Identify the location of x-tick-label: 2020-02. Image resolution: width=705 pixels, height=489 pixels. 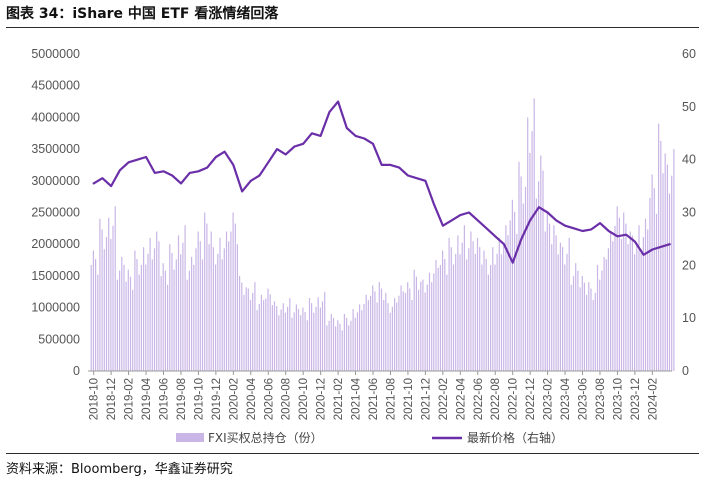
(234, 399).